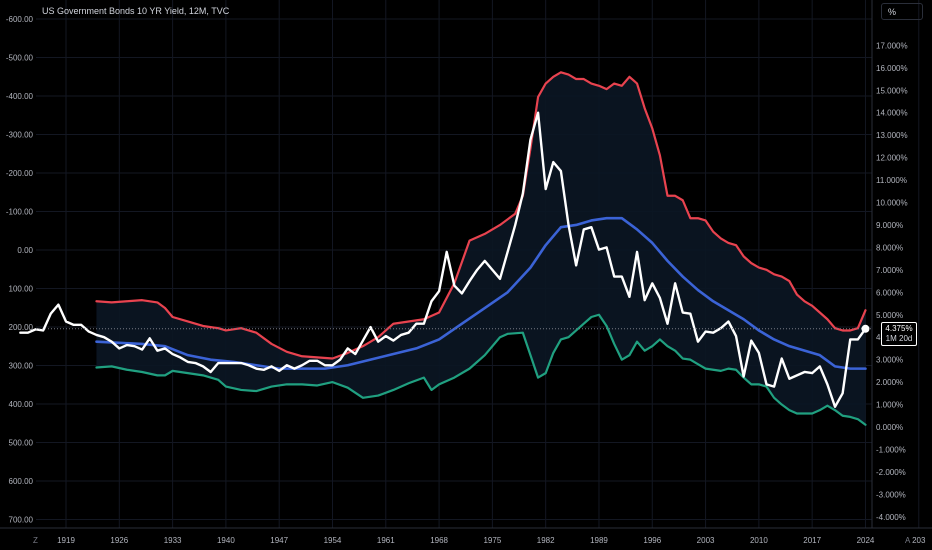 The width and height of the screenshot is (932, 550). Describe the element at coordinates (866, 540) in the screenshot. I see `x-tick-label: 2024` at that location.